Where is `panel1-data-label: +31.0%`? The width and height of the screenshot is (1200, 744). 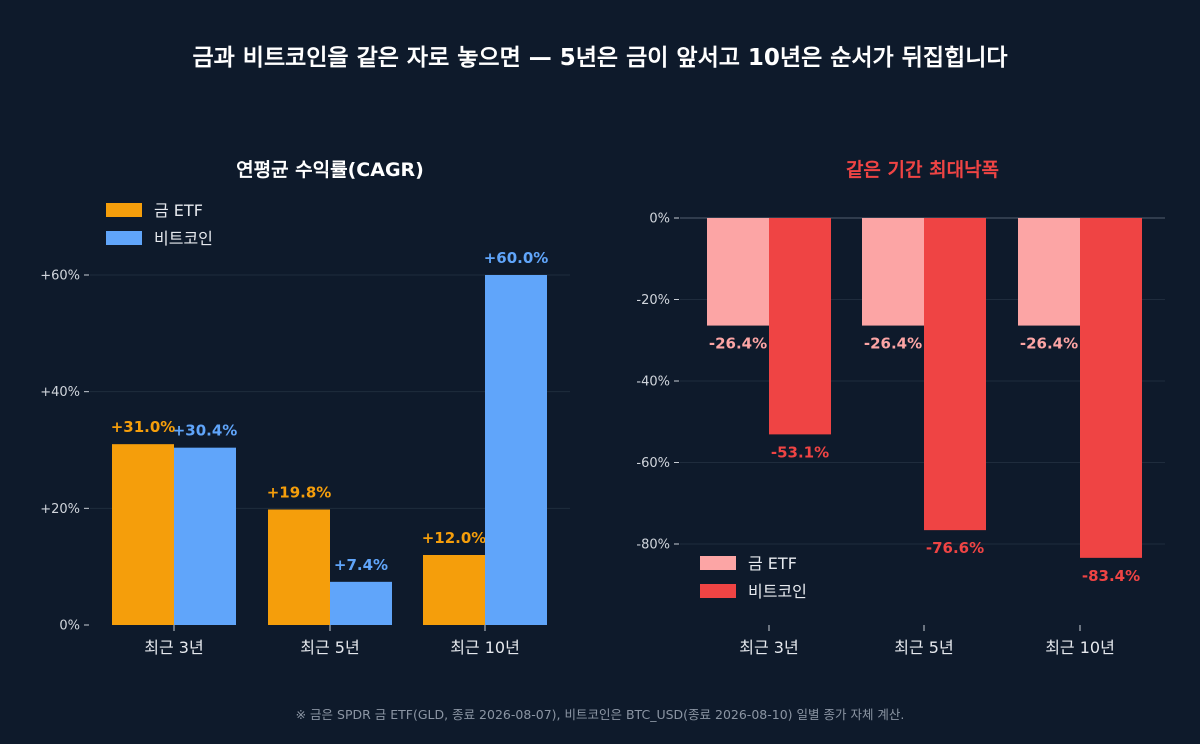 panel1-data-label: +31.0% is located at coordinates (143, 427).